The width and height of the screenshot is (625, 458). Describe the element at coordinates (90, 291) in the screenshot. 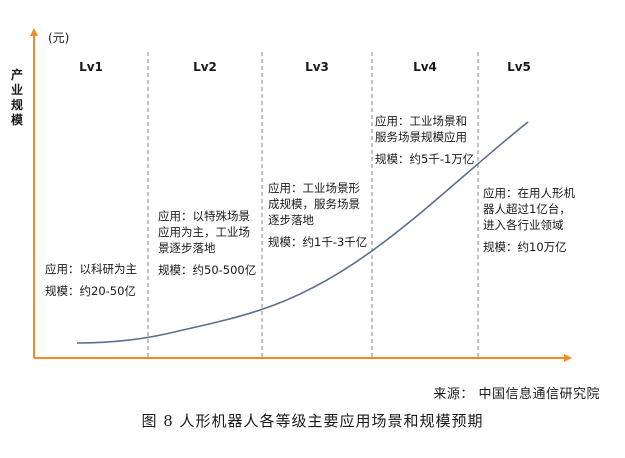

I see `scale-text: 规模：约20-50亿` at that location.